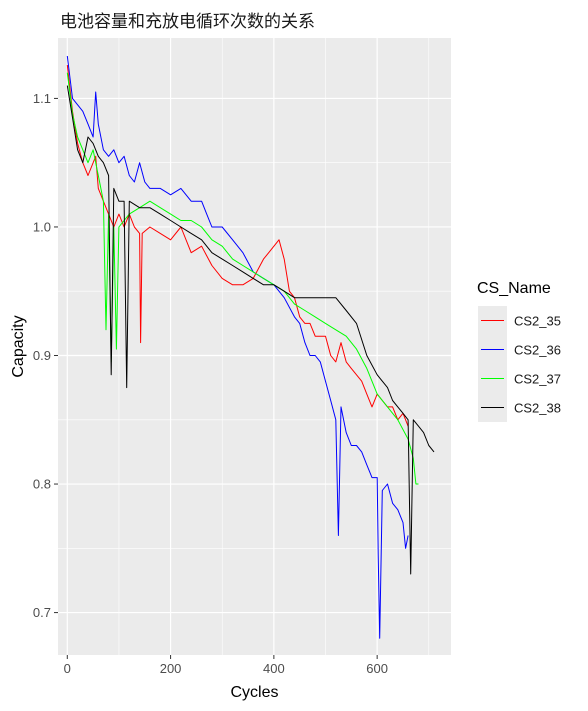 The width and height of the screenshot is (588, 711). I want to click on y-tick-label: 0.9, so click(42, 355).